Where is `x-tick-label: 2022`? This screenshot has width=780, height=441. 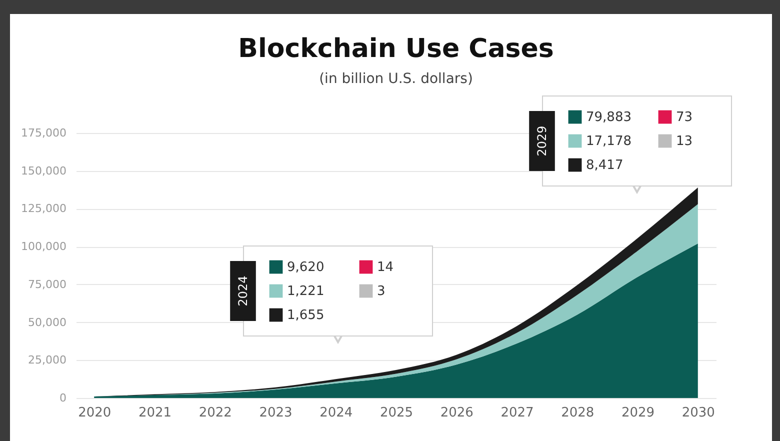 x-tick-label: 2022 is located at coordinates (215, 413).